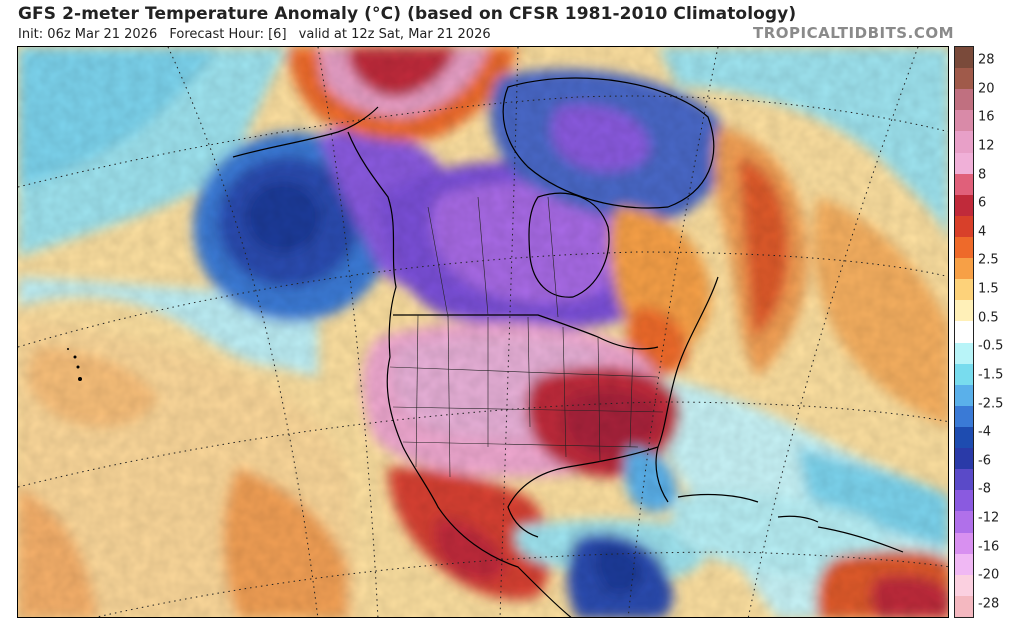 This screenshot has height=628, width=1013. I want to click on colorbar-tick-label: 16, so click(986, 117).